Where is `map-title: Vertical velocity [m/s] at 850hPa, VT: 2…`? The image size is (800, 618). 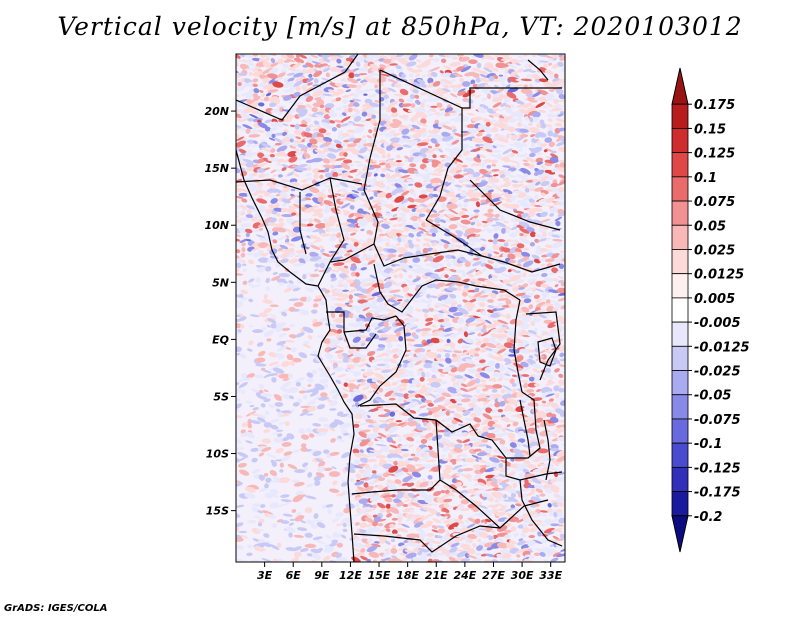
map-title: Vertical velocity [m/s] at 850hPa, VT: 2… is located at coordinates (400, 26).